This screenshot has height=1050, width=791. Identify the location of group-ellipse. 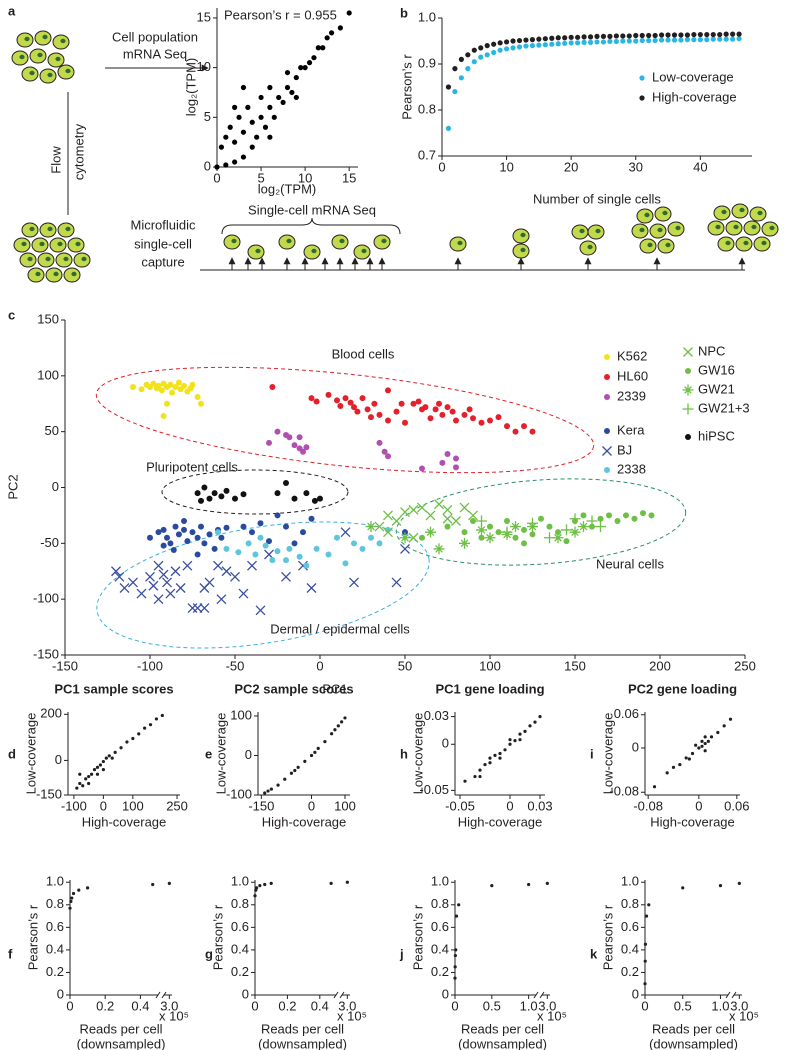
(345, 420).